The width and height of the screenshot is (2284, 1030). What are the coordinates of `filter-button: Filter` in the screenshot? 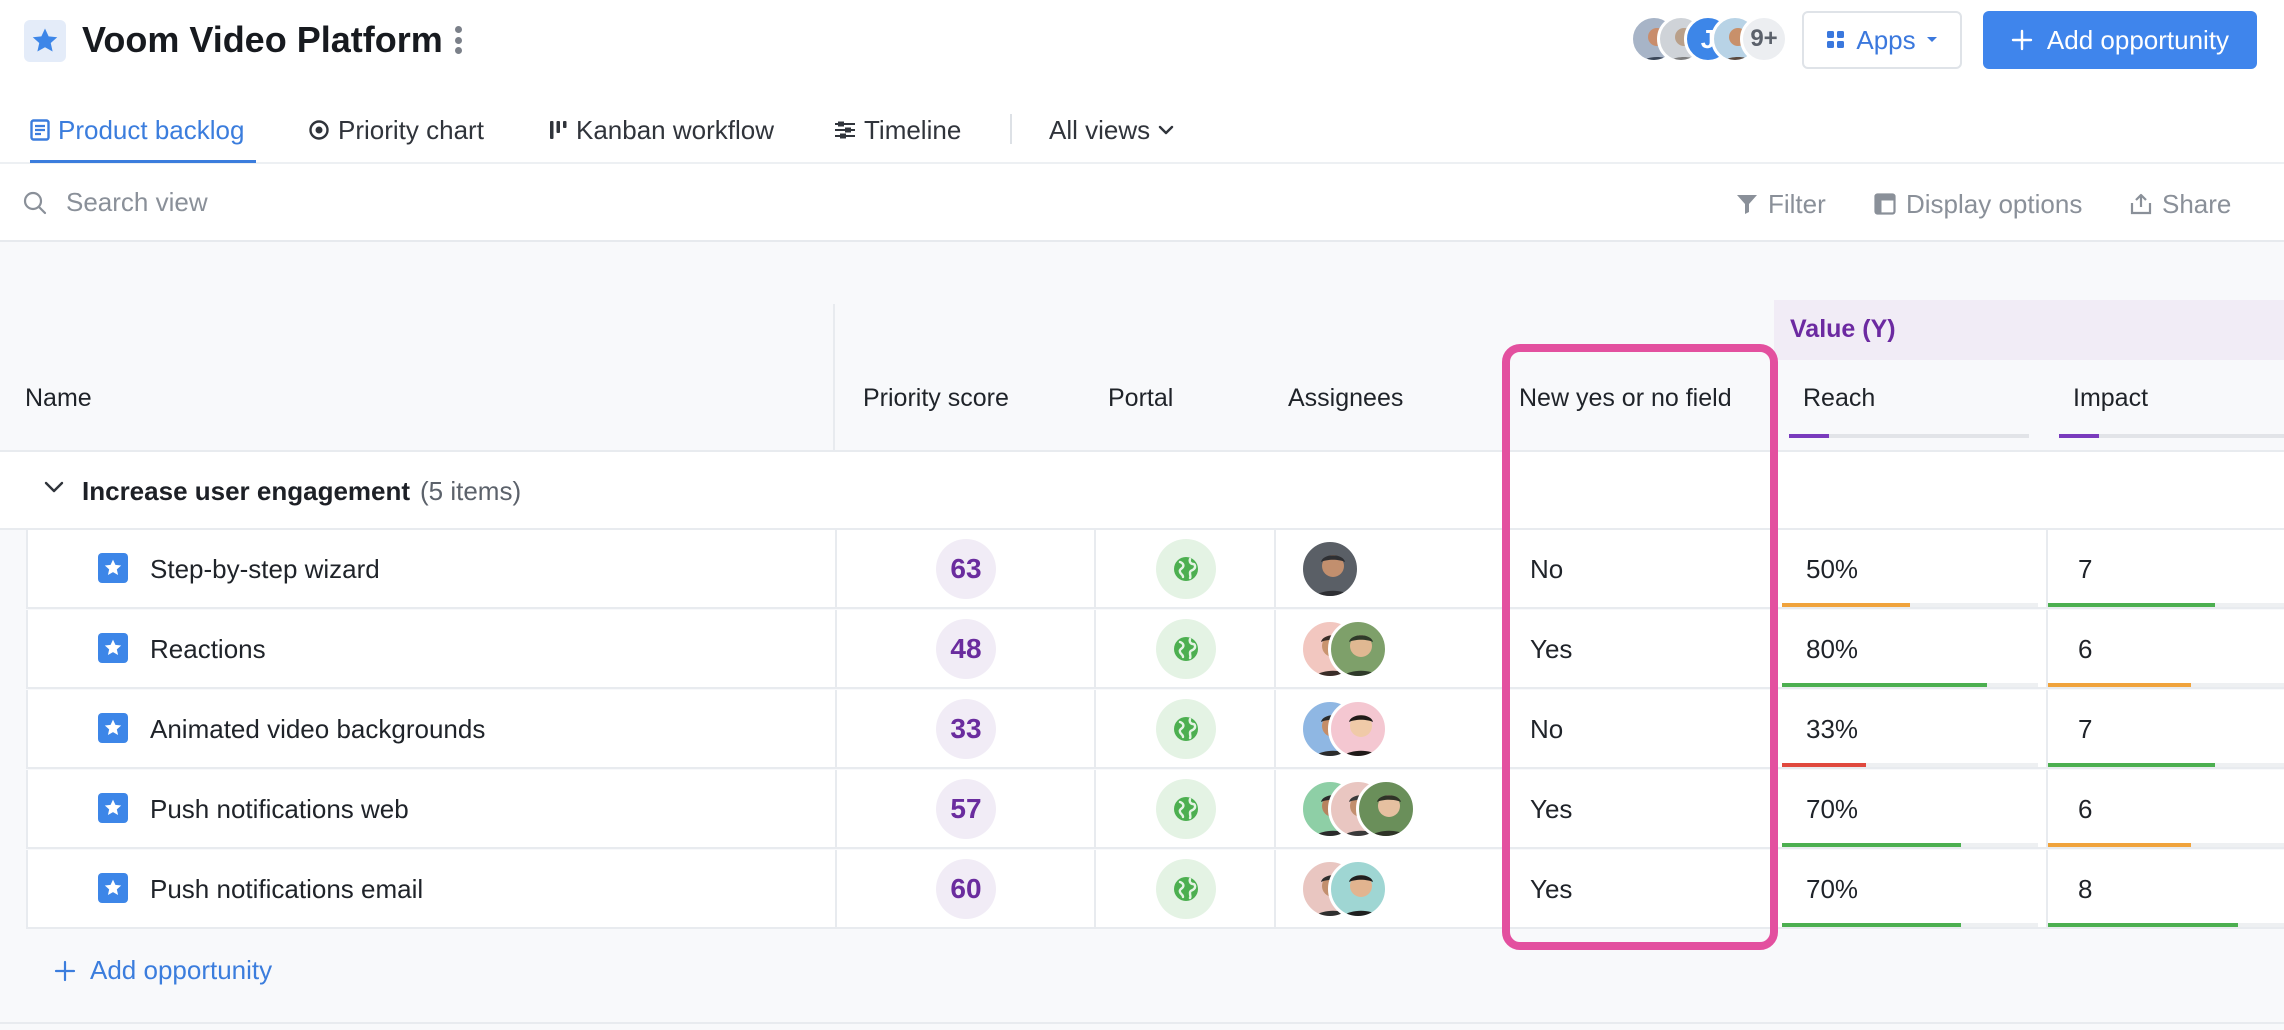 It's located at (1781, 204).